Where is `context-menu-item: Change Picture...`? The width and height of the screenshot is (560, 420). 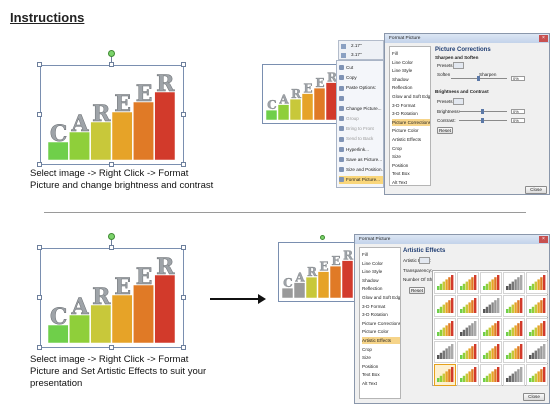
context-menu-item: Change Picture... is located at coordinates (361, 109).